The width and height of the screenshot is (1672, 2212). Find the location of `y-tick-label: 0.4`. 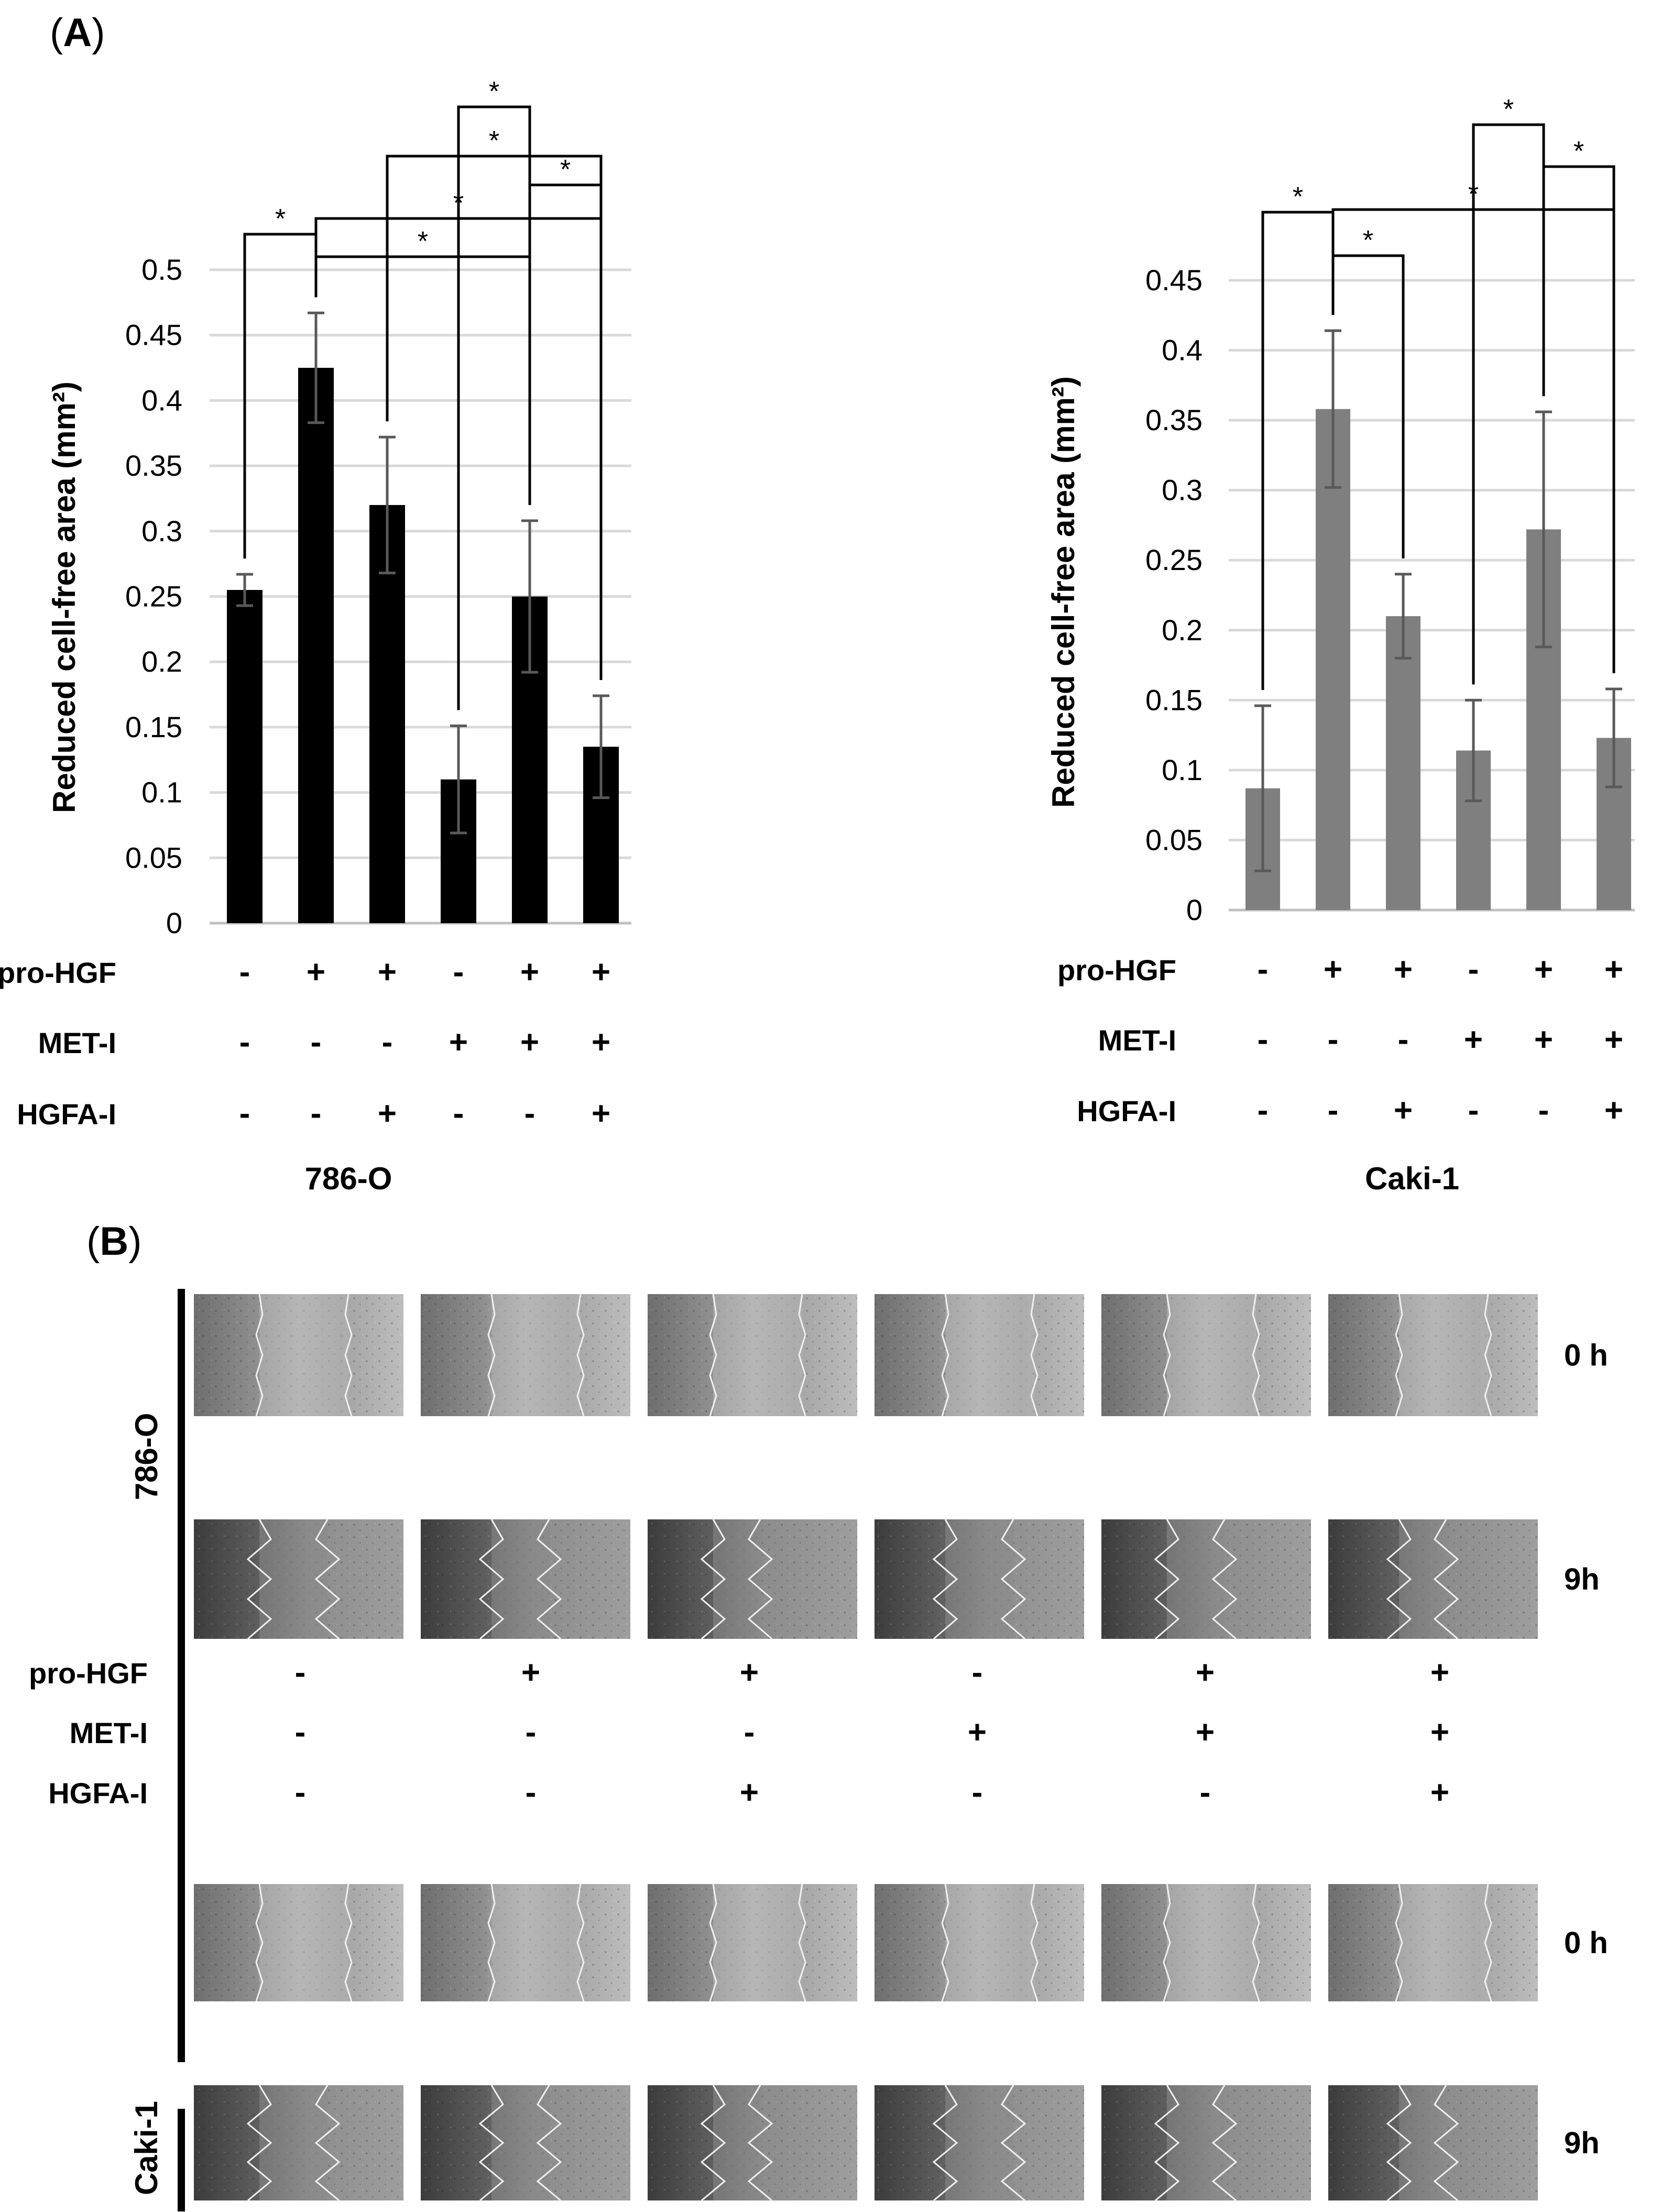

y-tick-label: 0.4 is located at coordinates (1183, 351).